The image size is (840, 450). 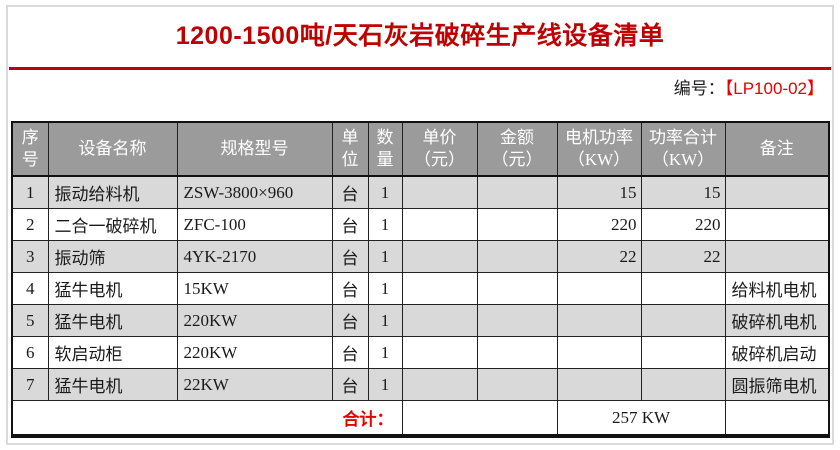 I want to click on table-row: 5 猛牛电机 220KW 台 1 破碎机电机, so click(x=420, y=320).